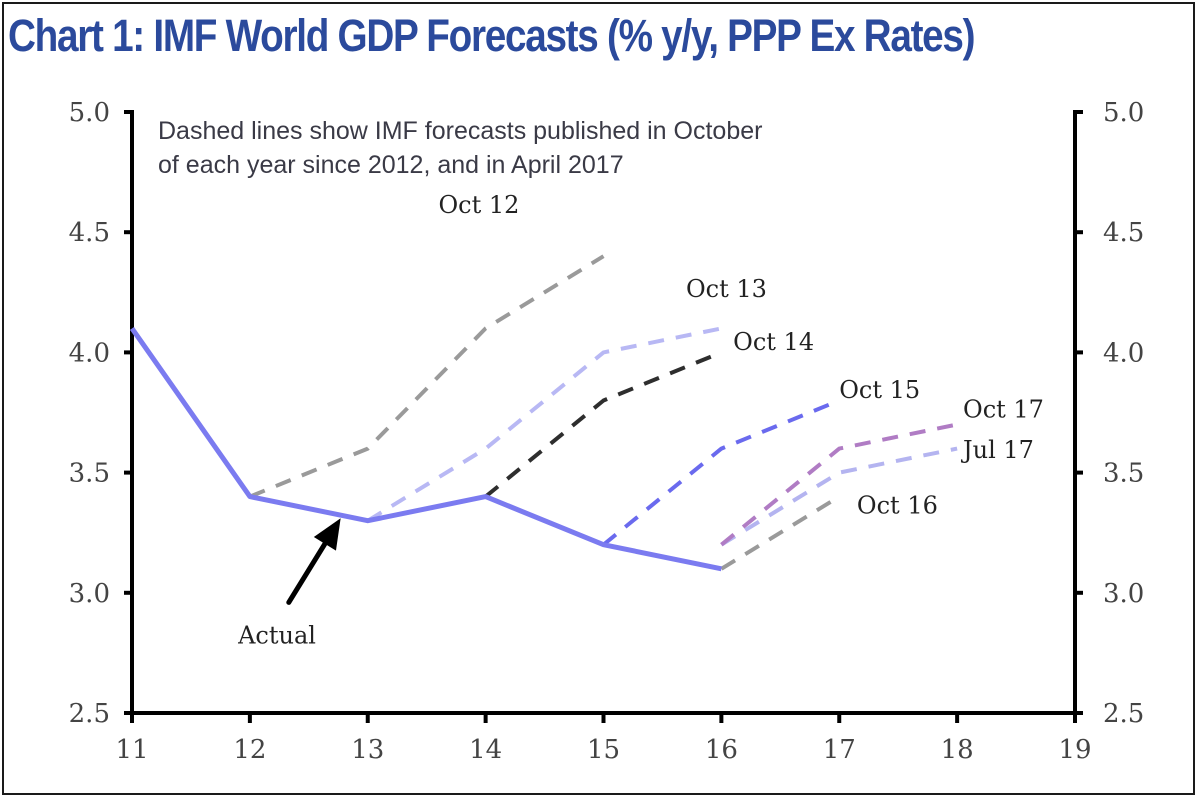  I want to click on x-tick-label: 14, so click(485, 750).